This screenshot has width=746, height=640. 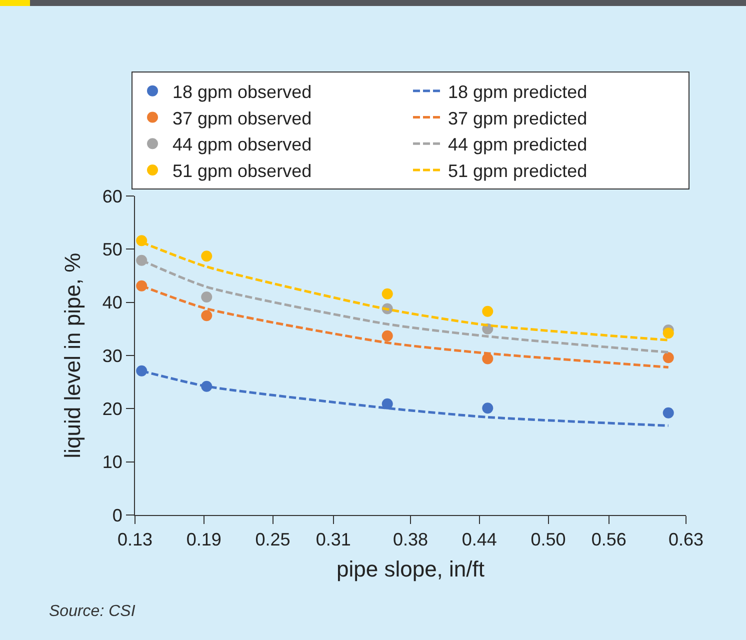 What do you see at coordinates (518, 144) in the screenshot?
I see `legend-label: 44 gpm predicted` at bounding box center [518, 144].